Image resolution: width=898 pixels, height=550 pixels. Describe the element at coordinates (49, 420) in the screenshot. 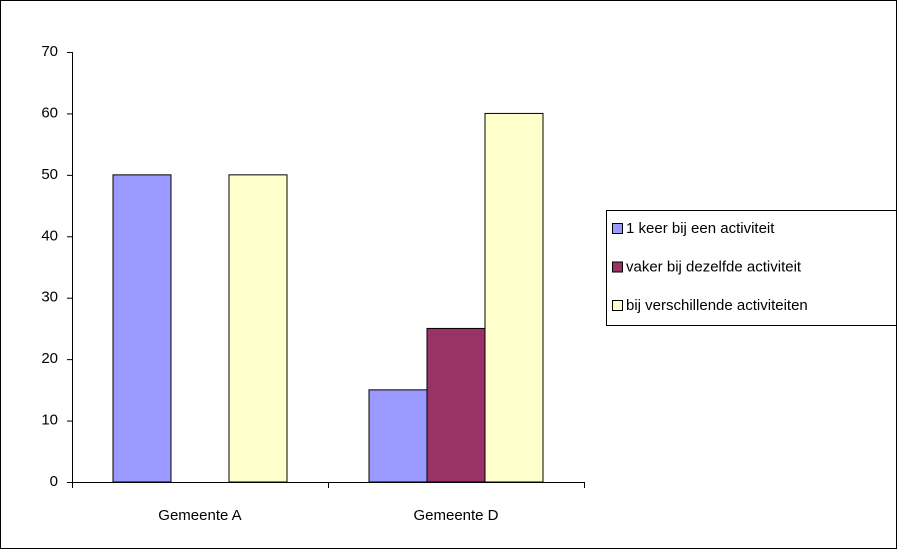

I see `y-tick-label: 10` at that location.